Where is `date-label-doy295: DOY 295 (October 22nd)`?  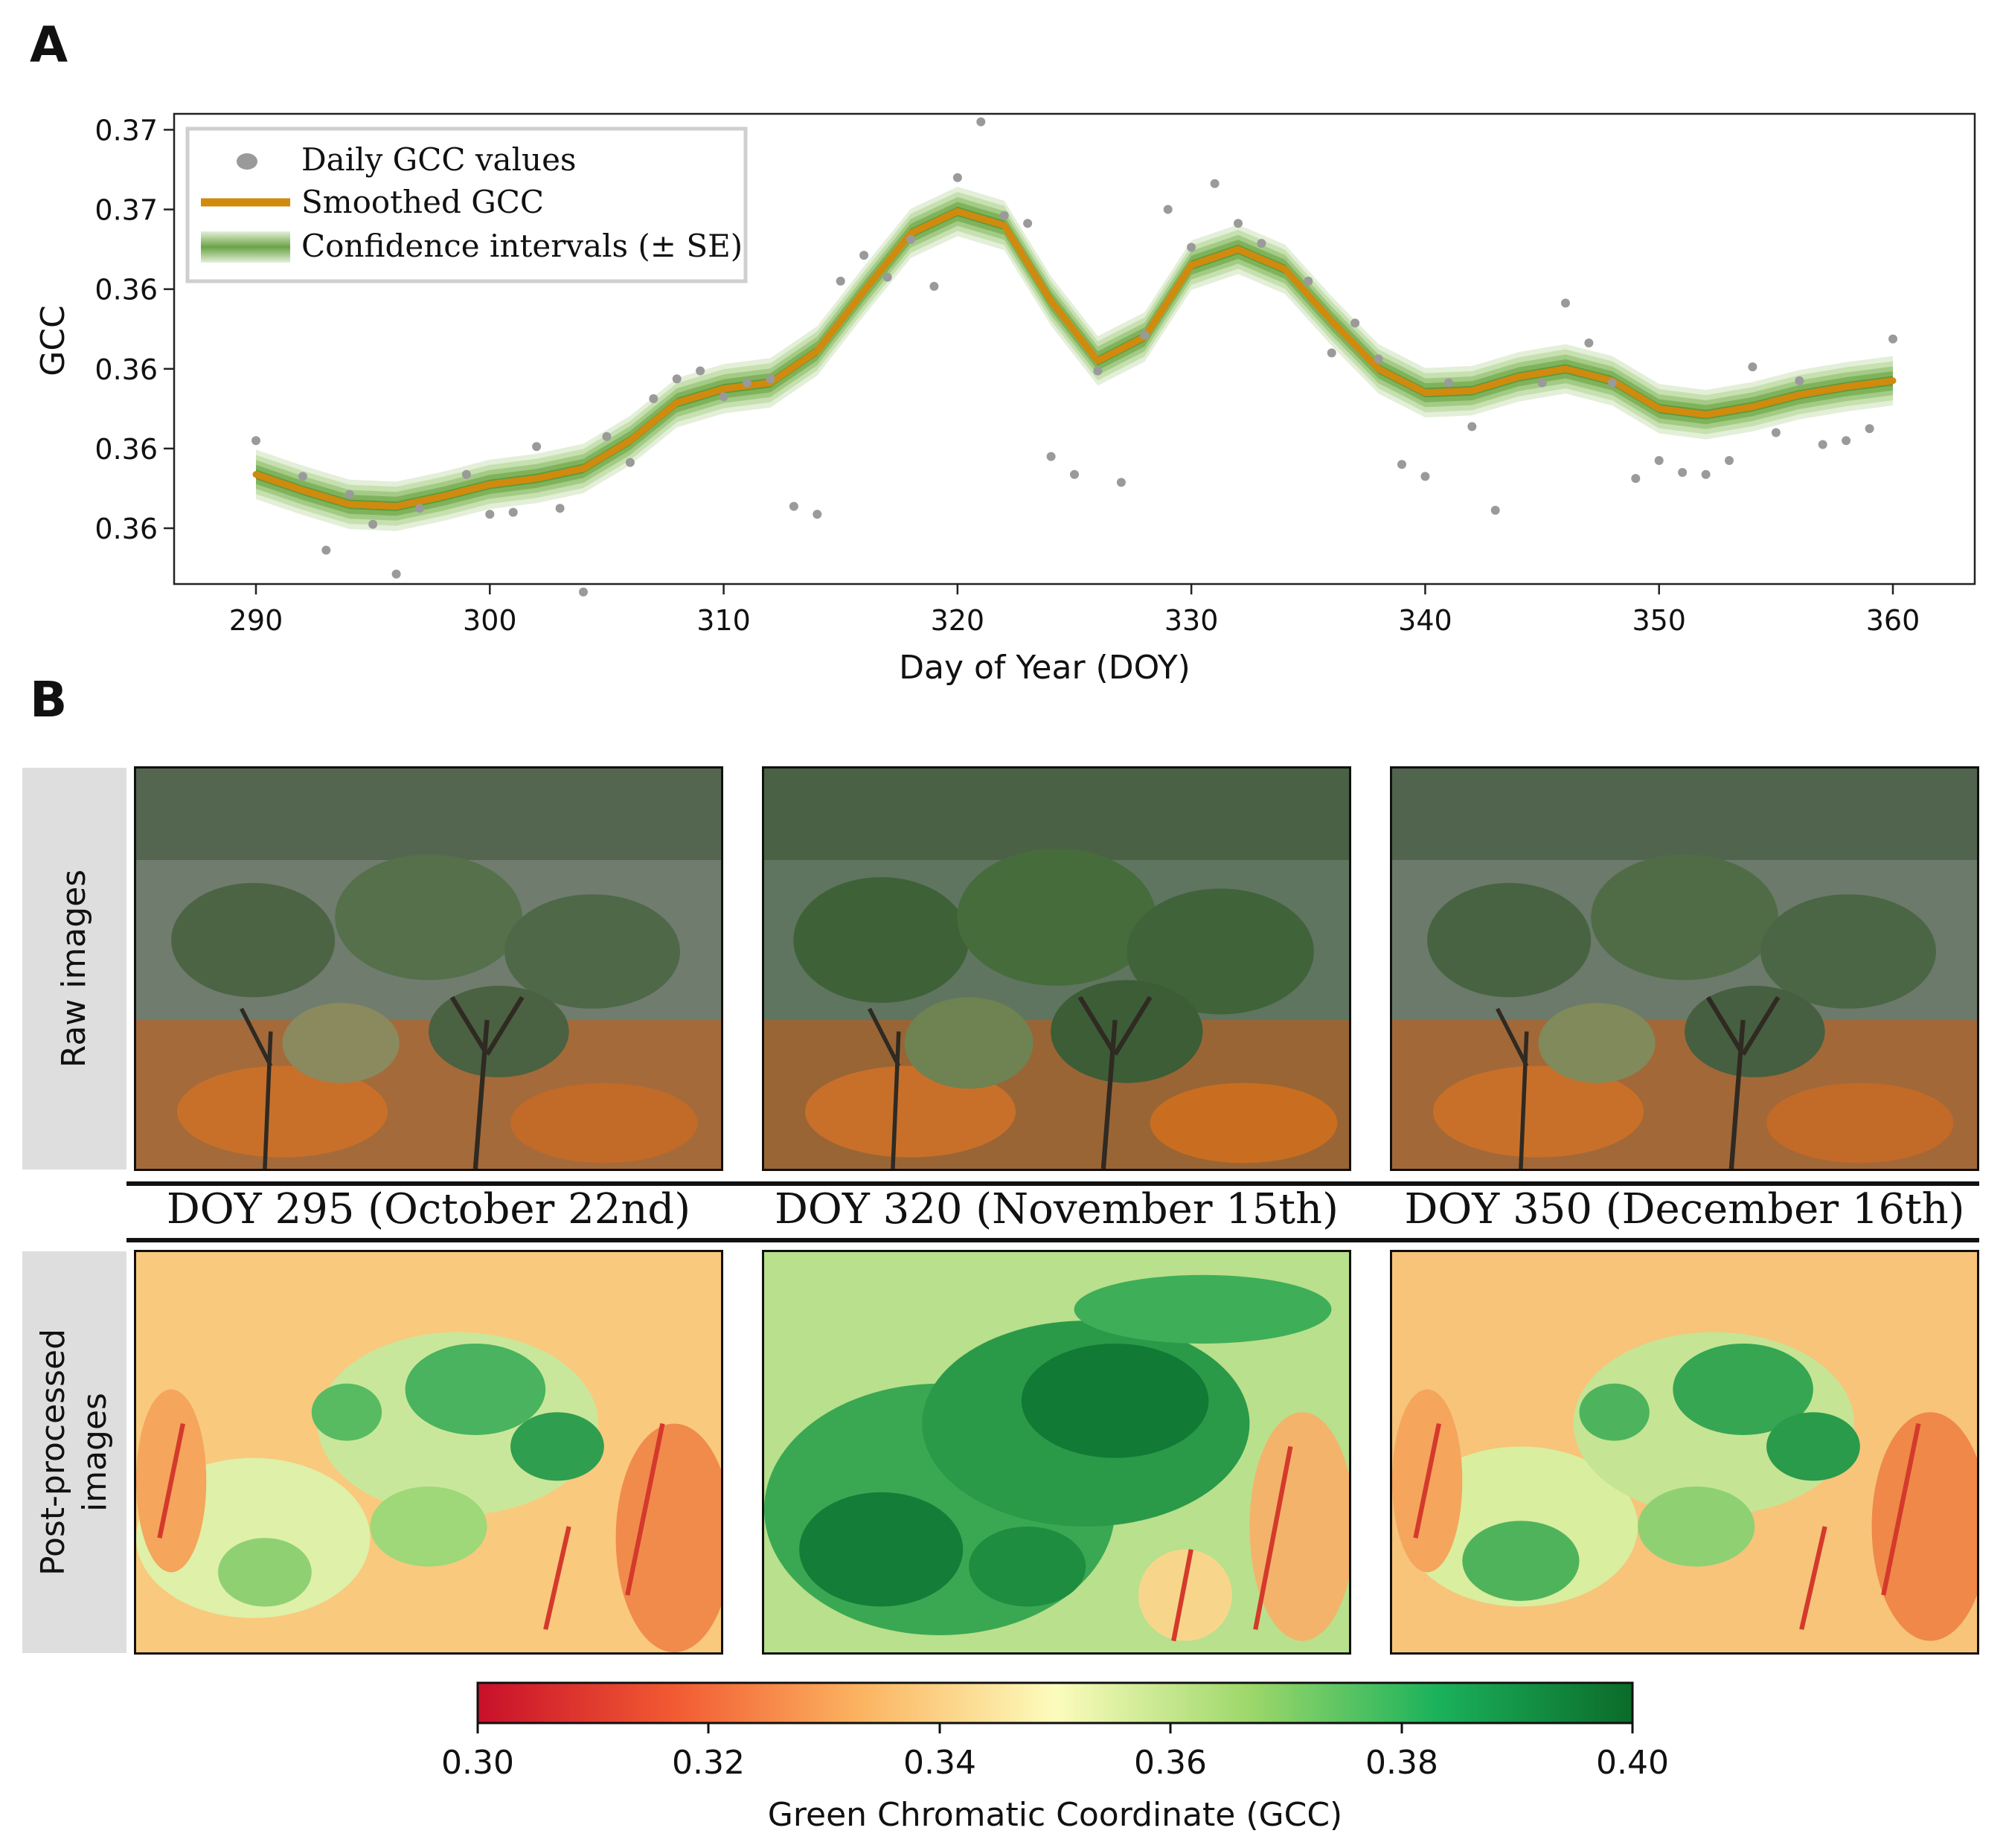 date-label-doy295: DOY 295 (October 22nd) is located at coordinates (429, 1209).